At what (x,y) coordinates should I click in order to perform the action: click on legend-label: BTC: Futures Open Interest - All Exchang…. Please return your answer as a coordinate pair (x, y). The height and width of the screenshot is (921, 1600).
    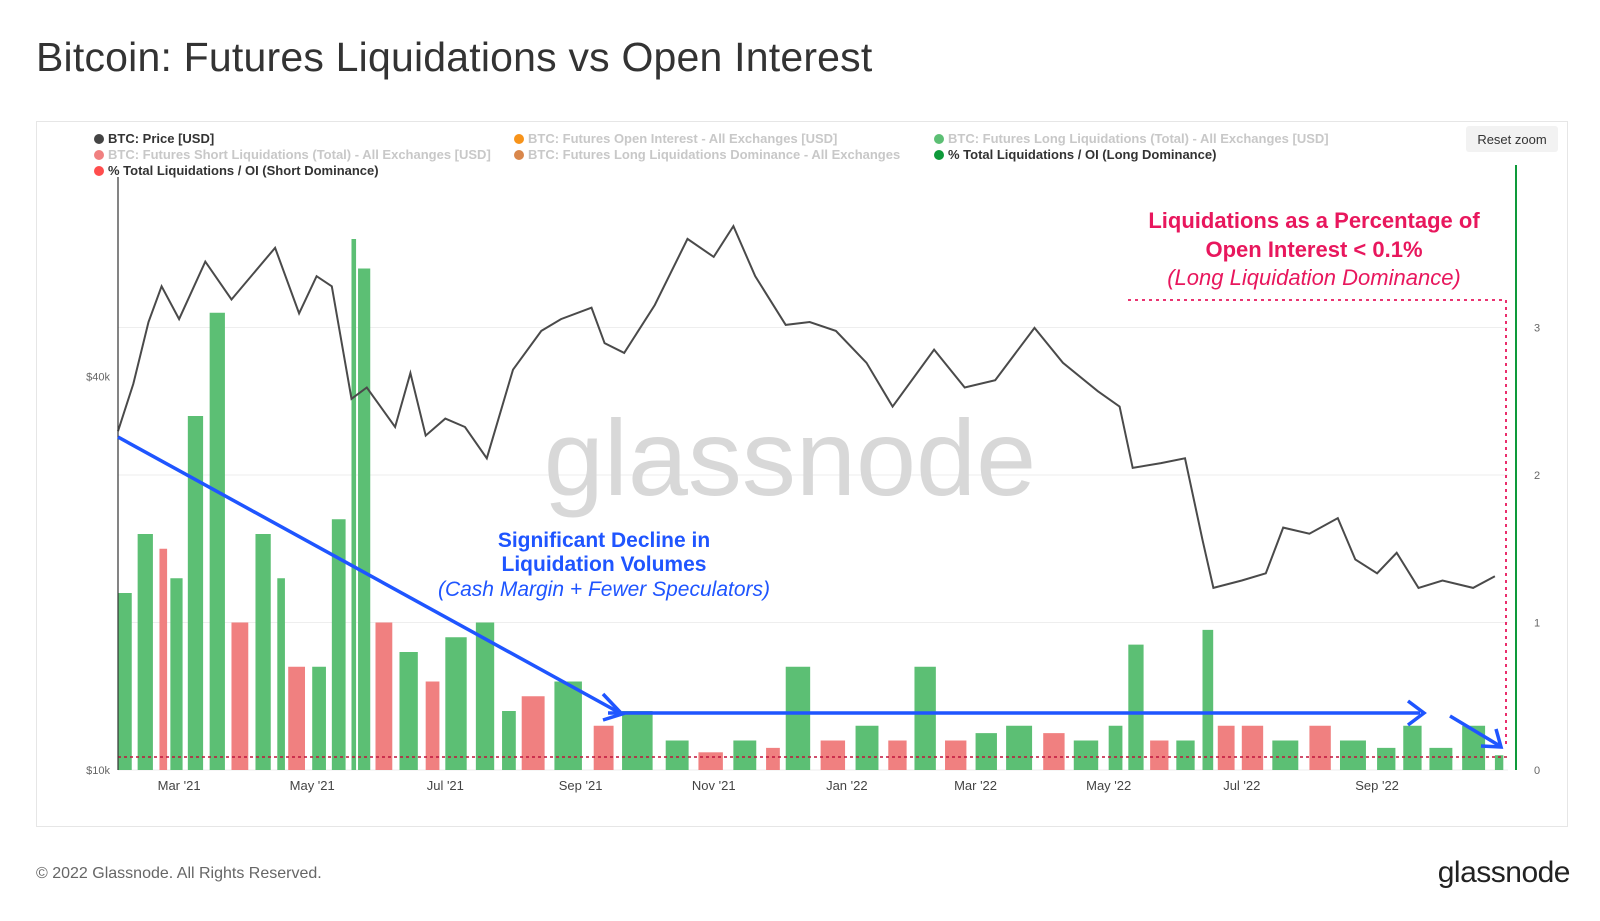
    Looking at the image, I should click on (682, 138).